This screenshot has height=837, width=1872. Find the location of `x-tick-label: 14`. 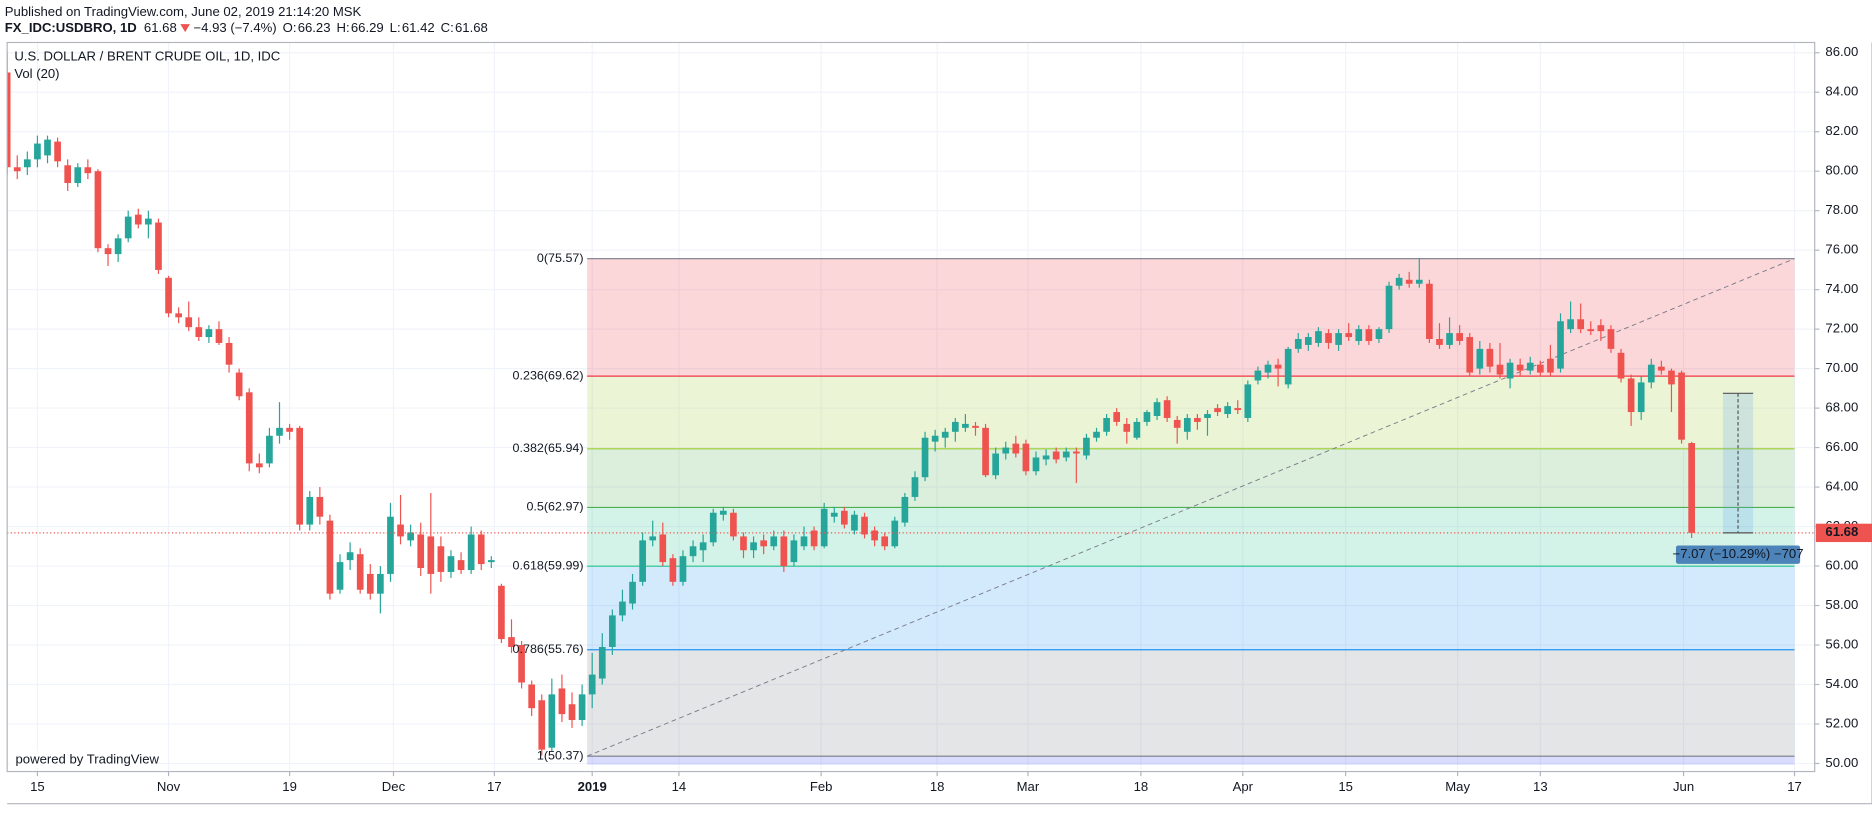

x-tick-label: 14 is located at coordinates (679, 786).